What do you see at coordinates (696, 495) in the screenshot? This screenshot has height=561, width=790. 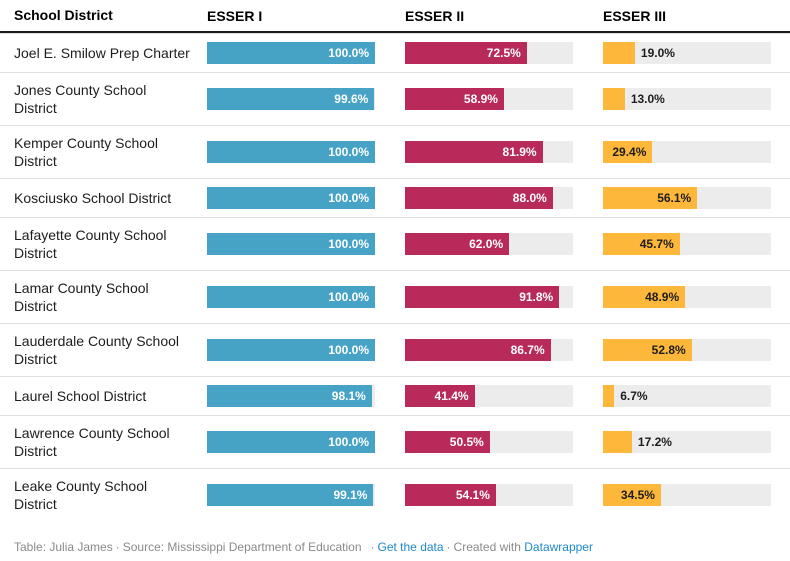 I see `esser3-bar-cell: 34.5%` at bounding box center [696, 495].